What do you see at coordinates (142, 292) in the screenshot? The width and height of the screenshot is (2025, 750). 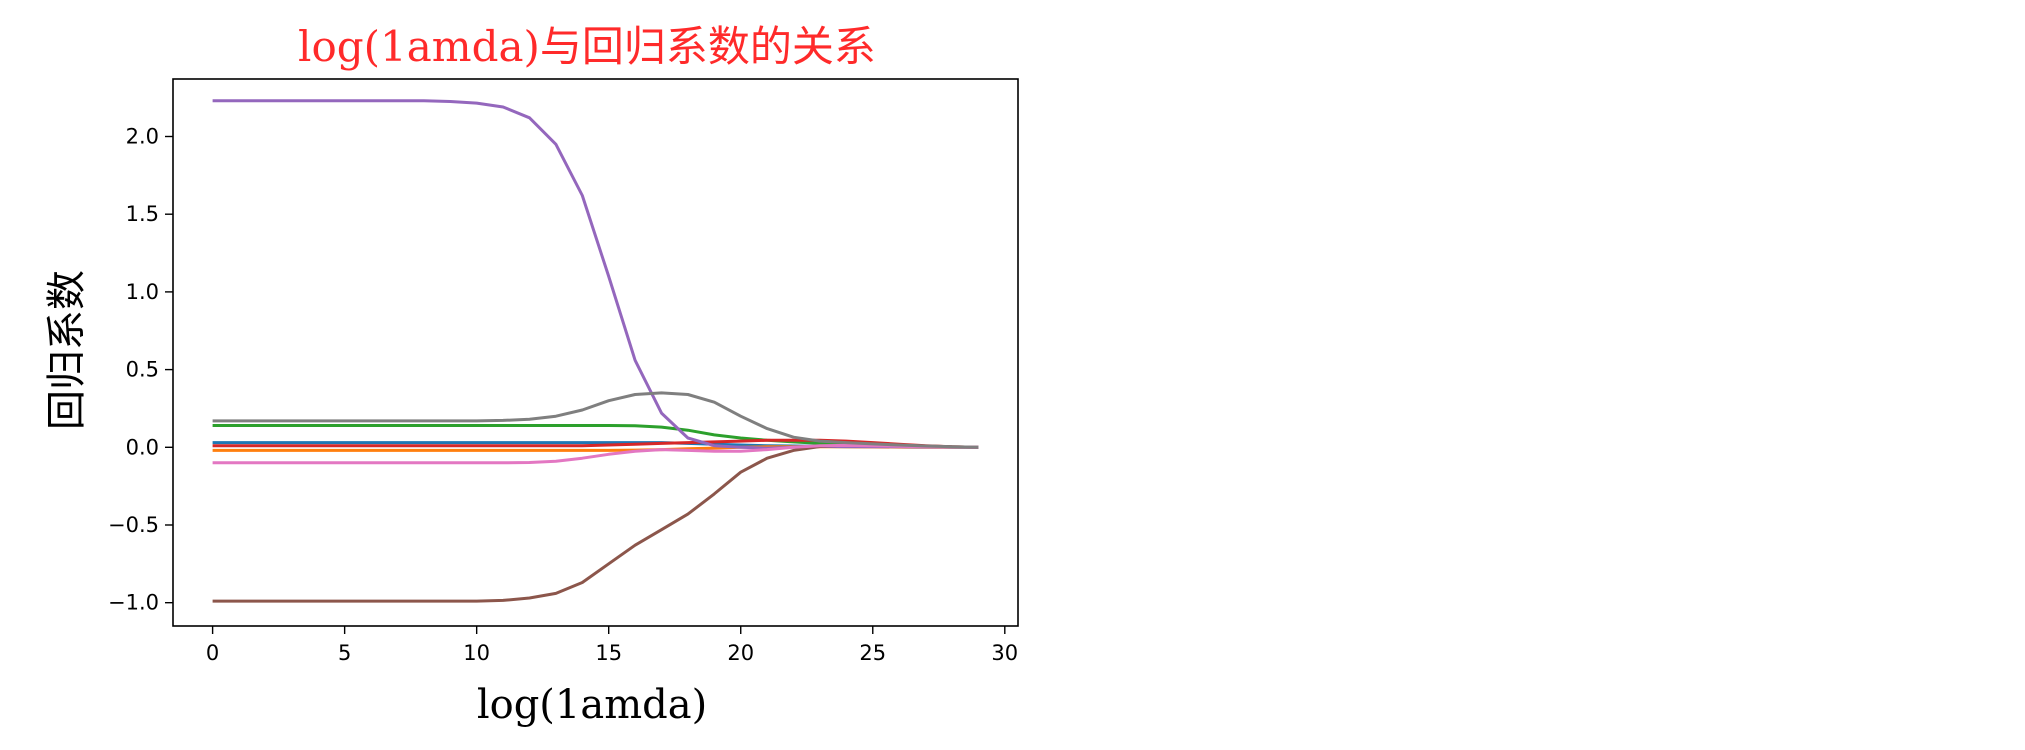 I see `y-tick-label: 1.0` at bounding box center [142, 292].